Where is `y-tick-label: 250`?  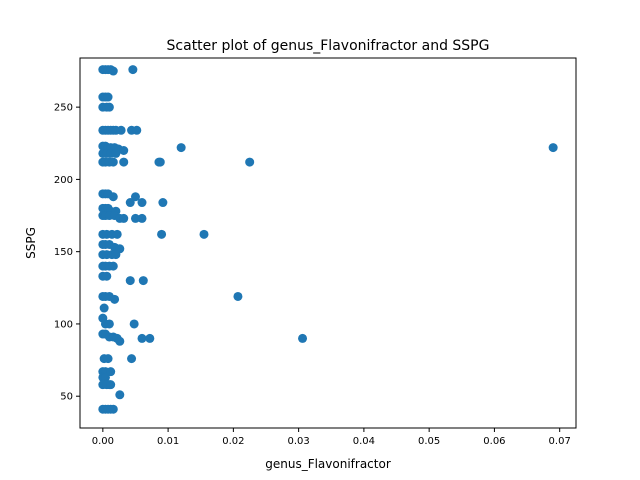 y-tick-label: 250 is located at coordinates (63, 108).